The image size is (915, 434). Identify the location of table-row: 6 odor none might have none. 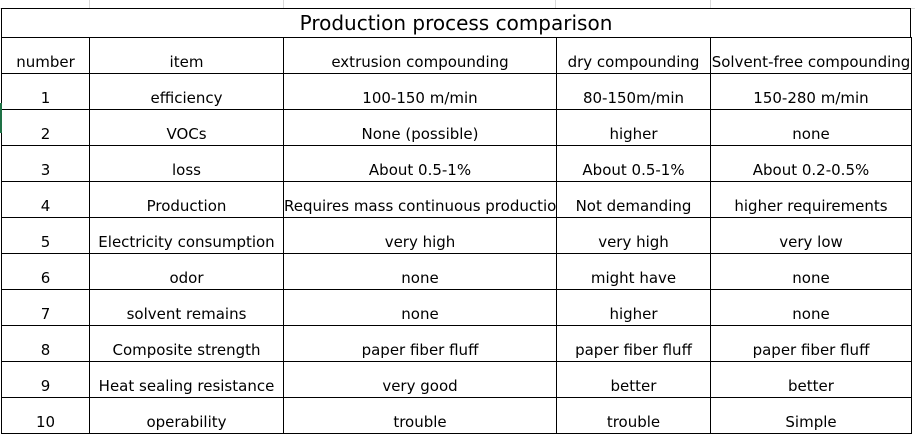
(456, 271).